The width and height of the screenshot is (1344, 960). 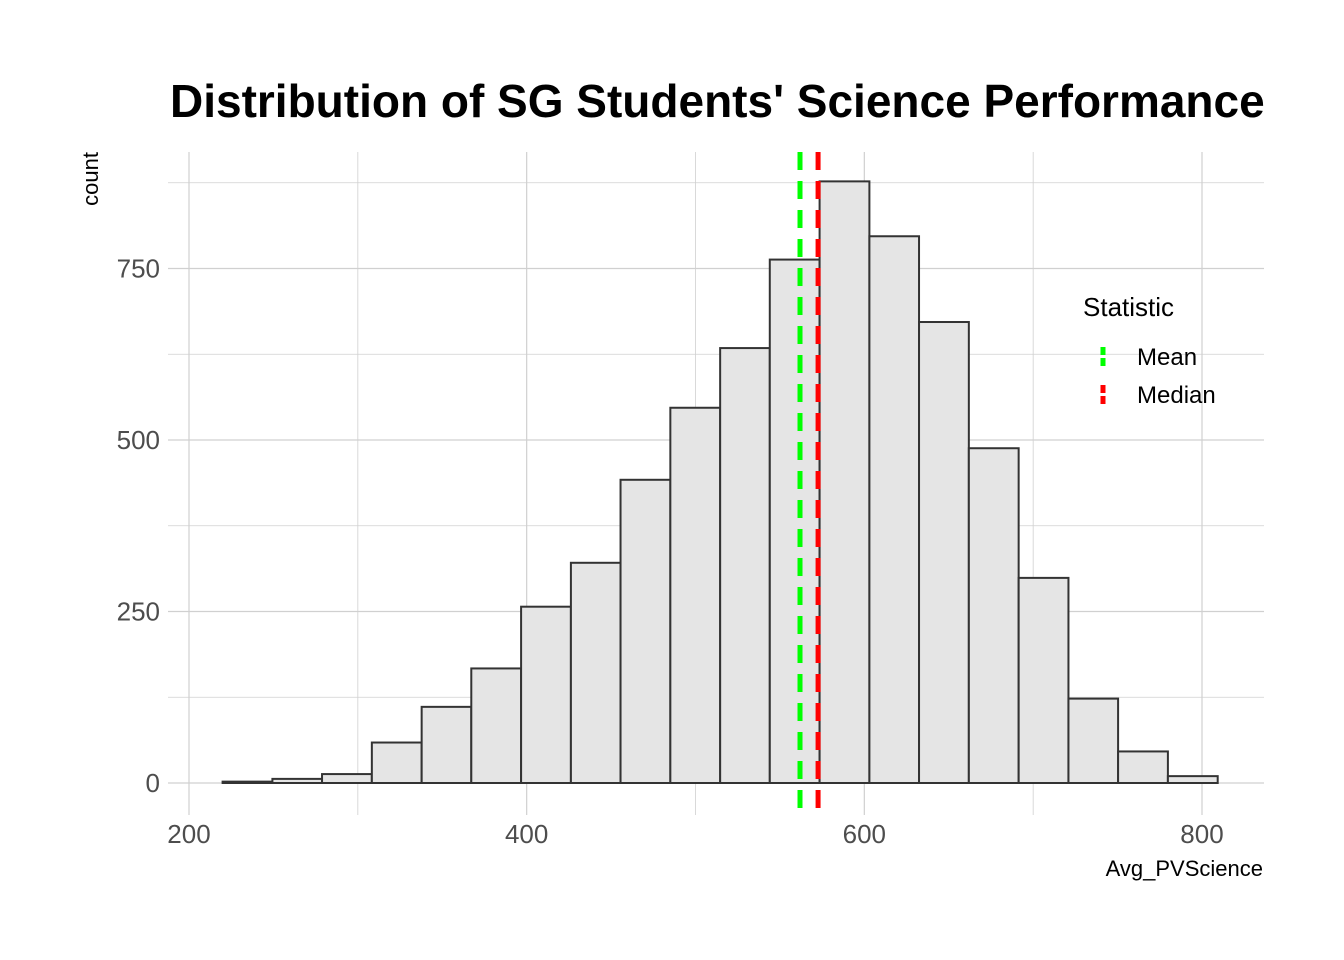 What do you see at coordinates (1184, 868) in the screenshot?
I see `x-axis-label: Avg_PVScience` at bounding box center [1184, 868].